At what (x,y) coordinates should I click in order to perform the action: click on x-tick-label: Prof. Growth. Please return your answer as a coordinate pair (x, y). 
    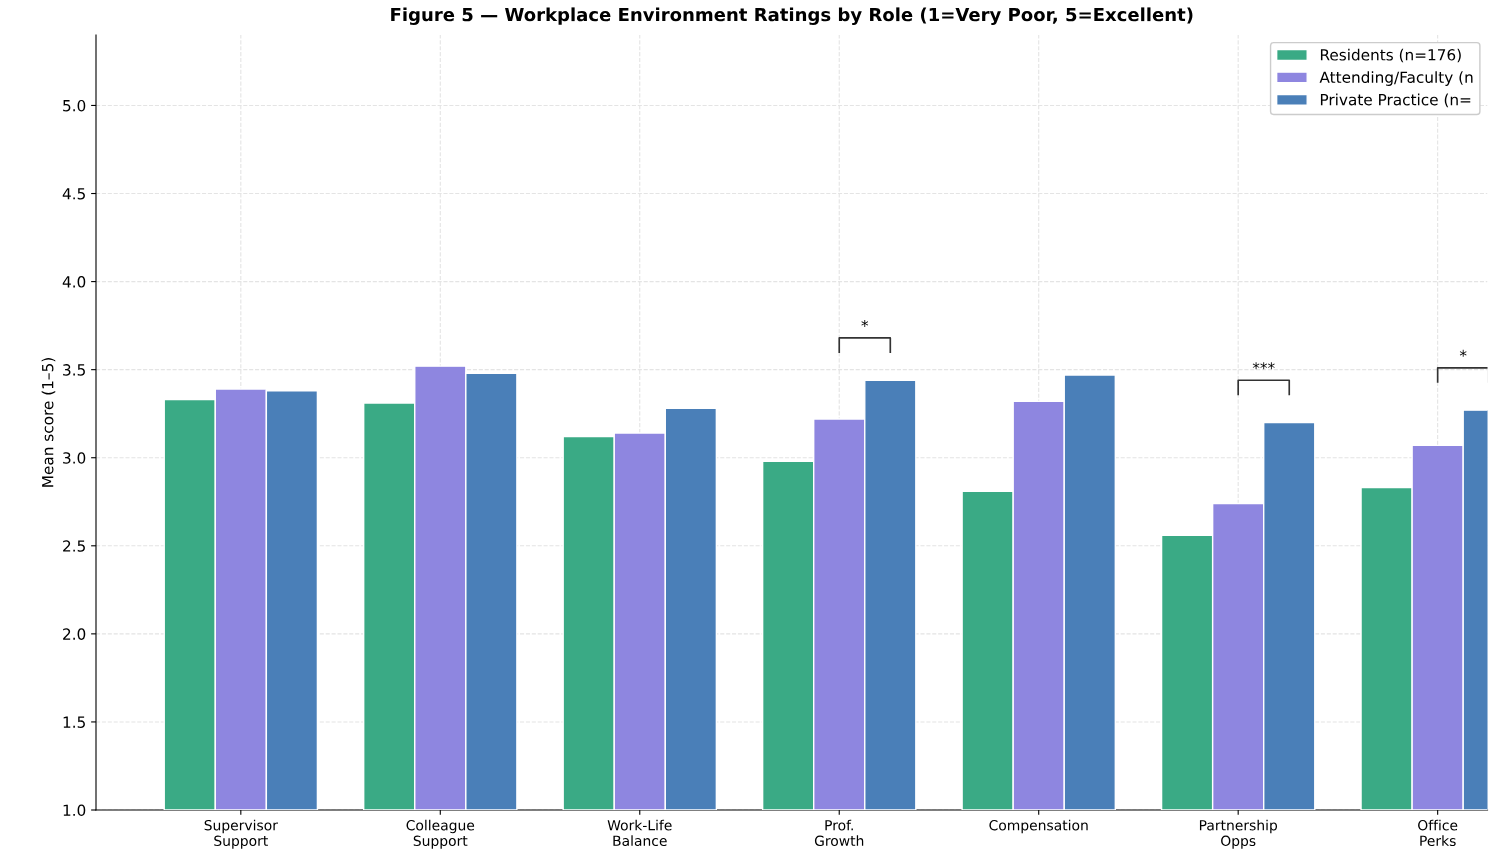
    Looking at the image, I should click on (839, 833).